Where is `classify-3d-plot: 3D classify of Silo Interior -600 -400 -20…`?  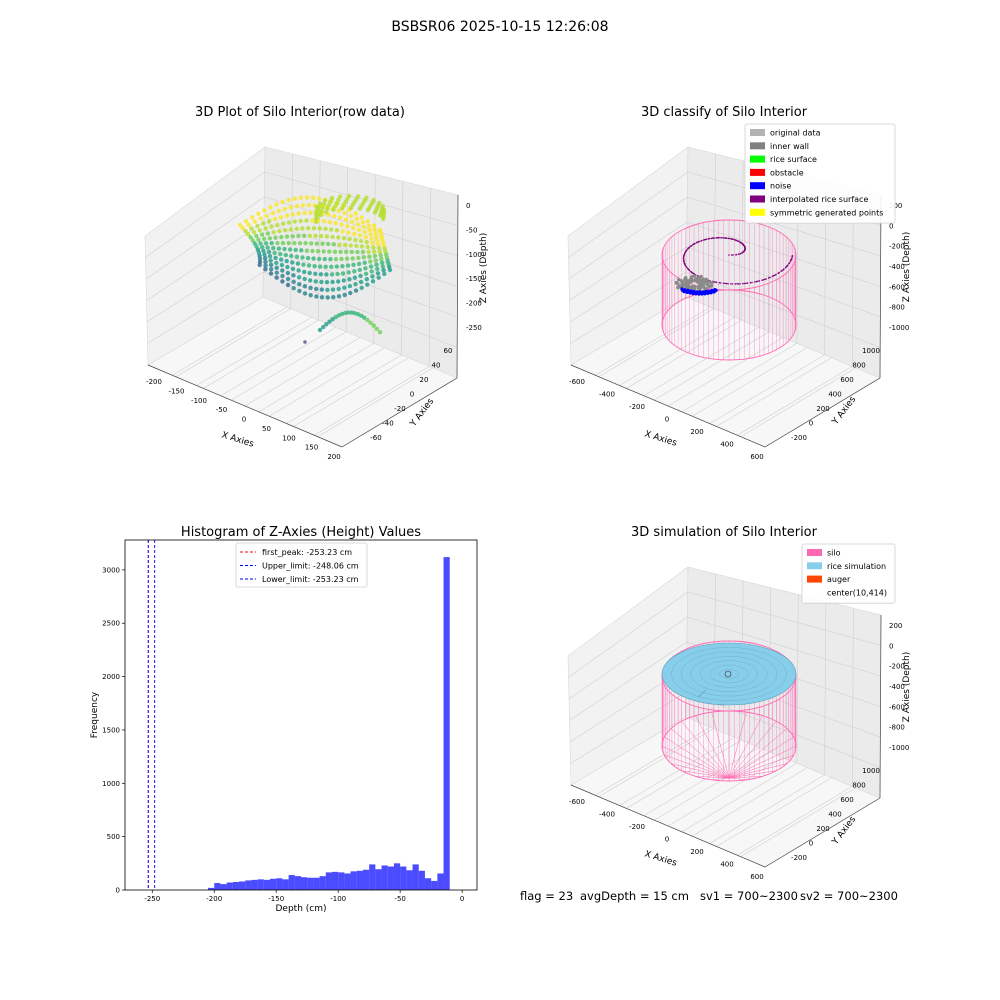 classify-3d-plot: 3D classify of Silo Interior -600 -400 -20… is located at coordinates (739, 283).